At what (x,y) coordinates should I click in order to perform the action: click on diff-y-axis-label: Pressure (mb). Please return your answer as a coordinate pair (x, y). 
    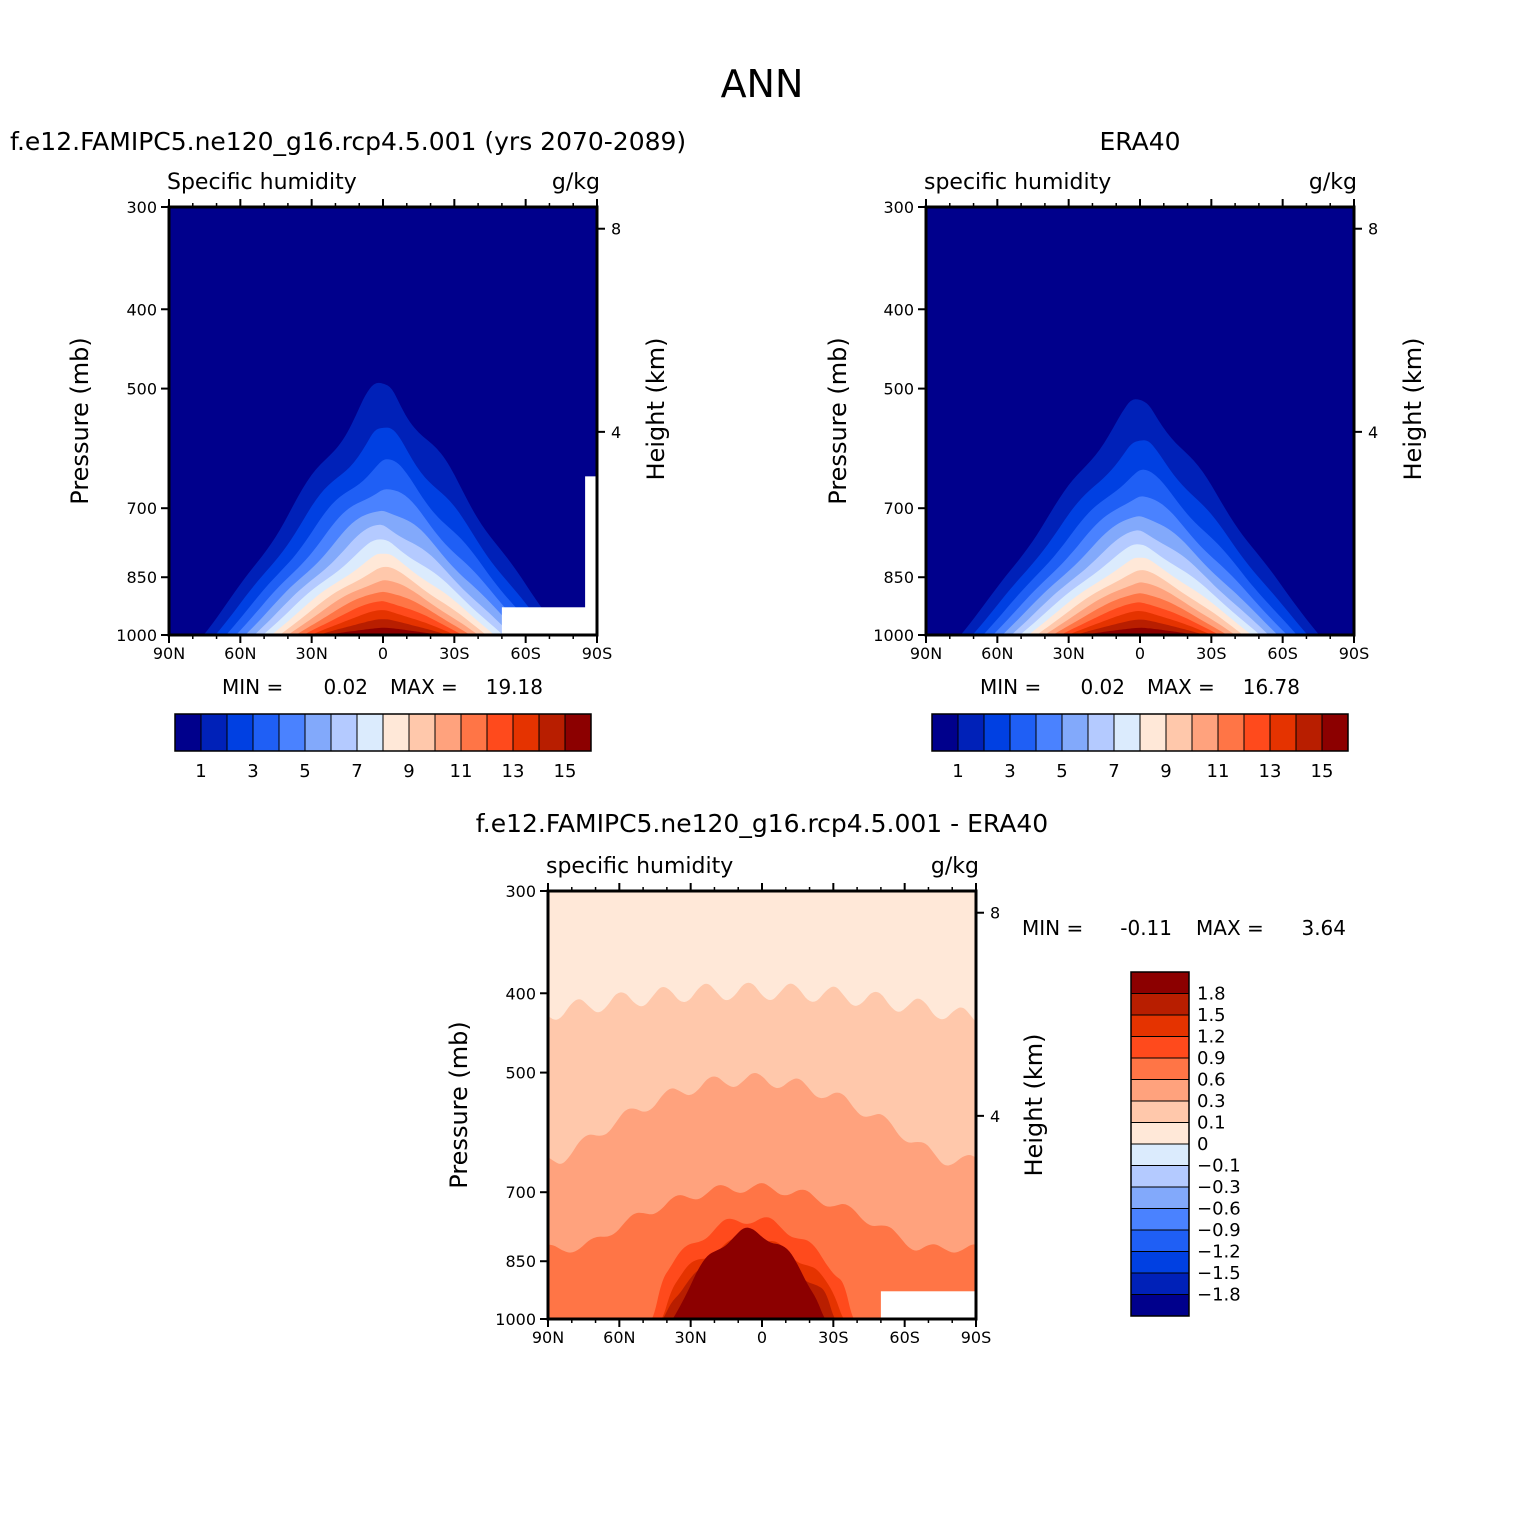
    Looking at the image, I should click on (459, 1104).